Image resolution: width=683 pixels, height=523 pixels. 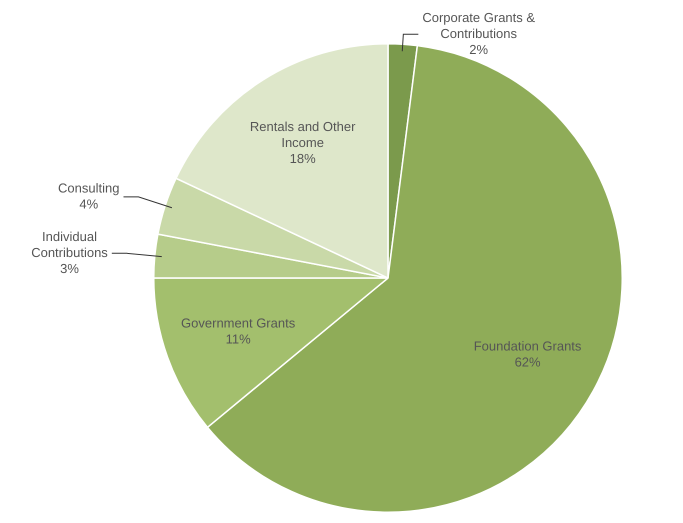 I want to click on data-label: 2%, so click(x=479, y=49).